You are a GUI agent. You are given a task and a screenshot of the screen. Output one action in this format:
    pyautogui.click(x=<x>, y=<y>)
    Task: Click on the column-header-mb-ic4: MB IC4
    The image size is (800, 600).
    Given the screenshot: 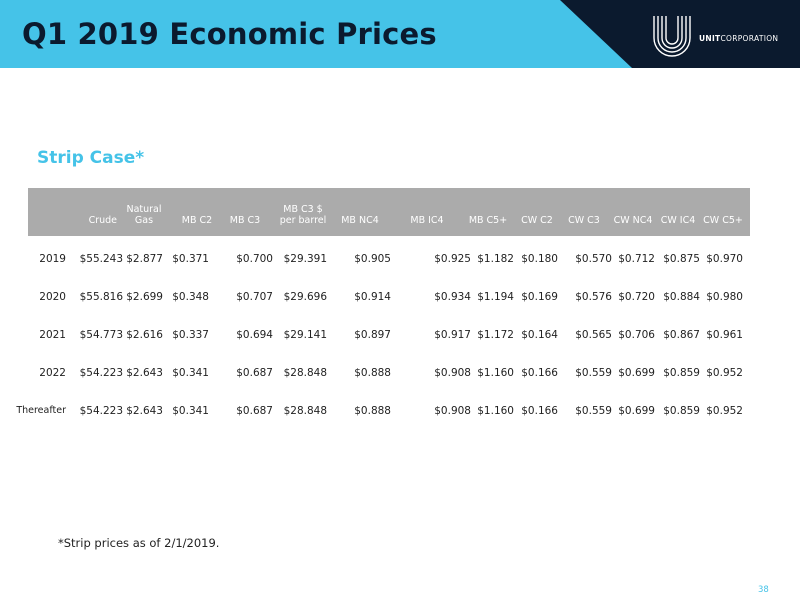 What is the action you would take?
    pyautogui.click(x=427, y=220)
    